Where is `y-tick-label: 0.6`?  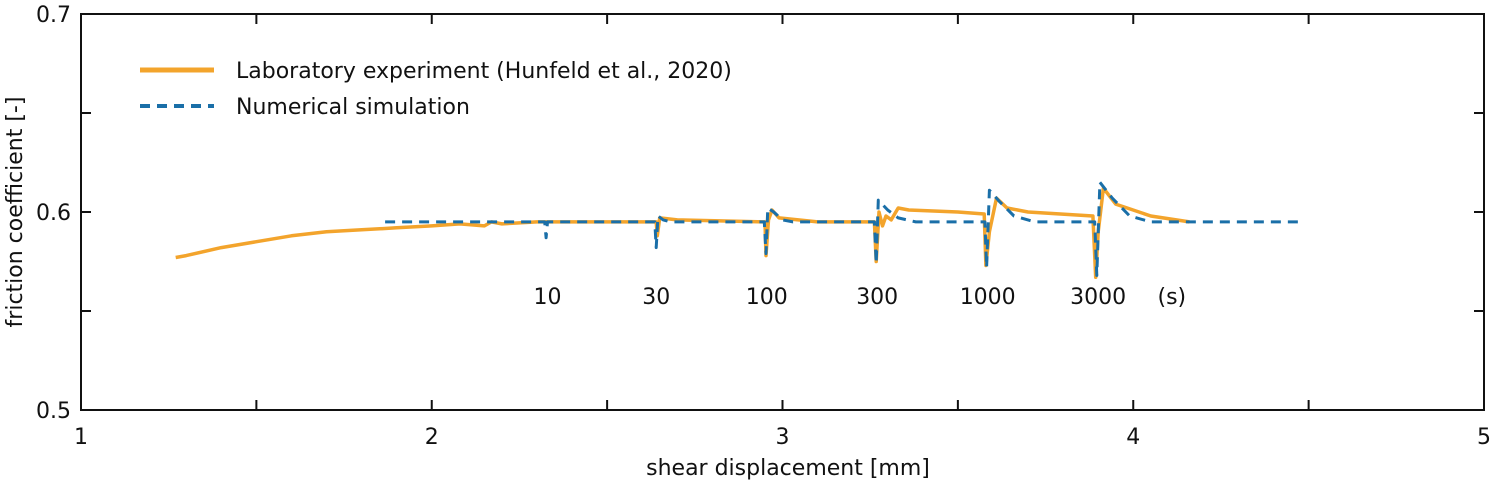
y-tick-label: 0.6 is located at coordinates (53, 213).